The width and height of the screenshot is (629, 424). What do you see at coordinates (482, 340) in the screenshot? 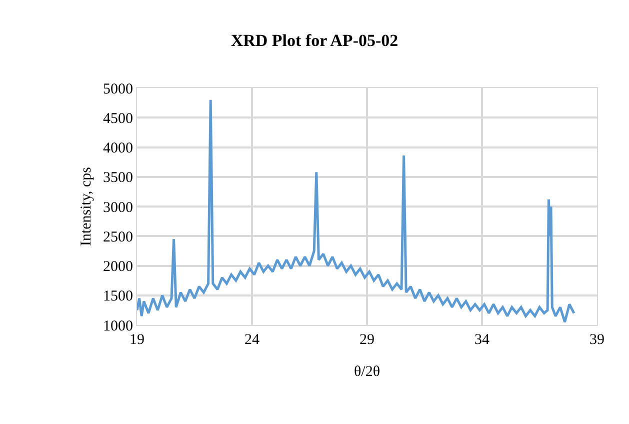
I see `x-tick-label: 34` at bounding box center [482, 340].